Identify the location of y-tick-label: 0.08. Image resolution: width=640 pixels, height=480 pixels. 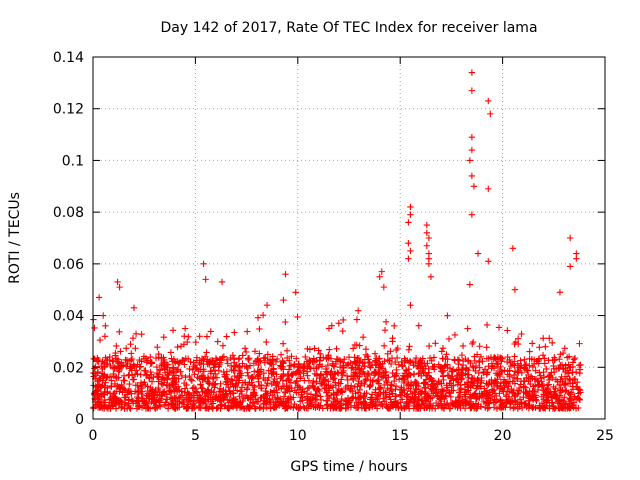
(68, 213).